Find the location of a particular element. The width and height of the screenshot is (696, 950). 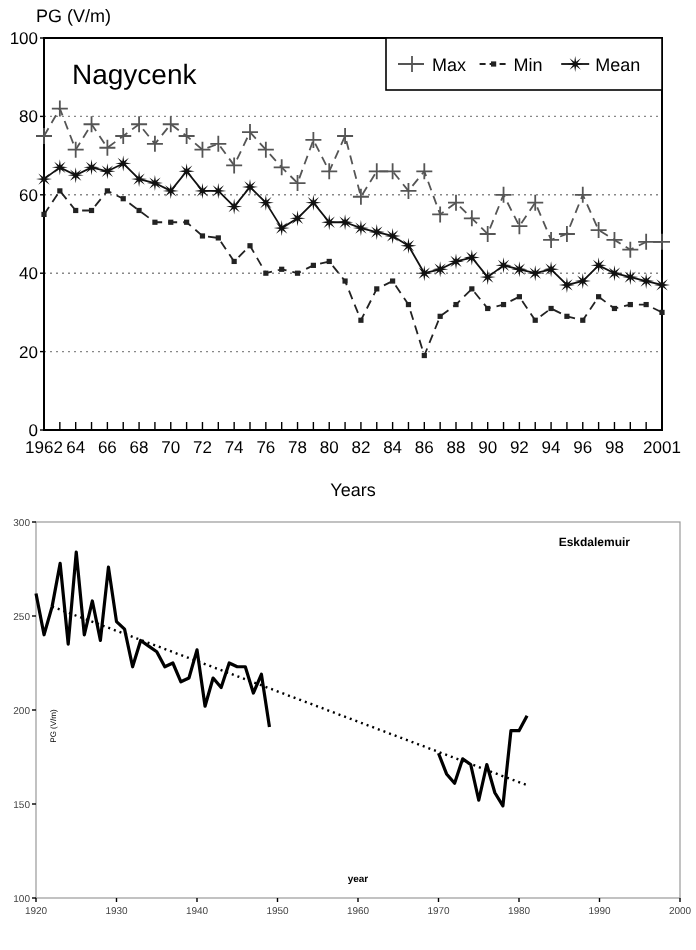

x-tick-label: 98 is located at coordinates (614, 447).